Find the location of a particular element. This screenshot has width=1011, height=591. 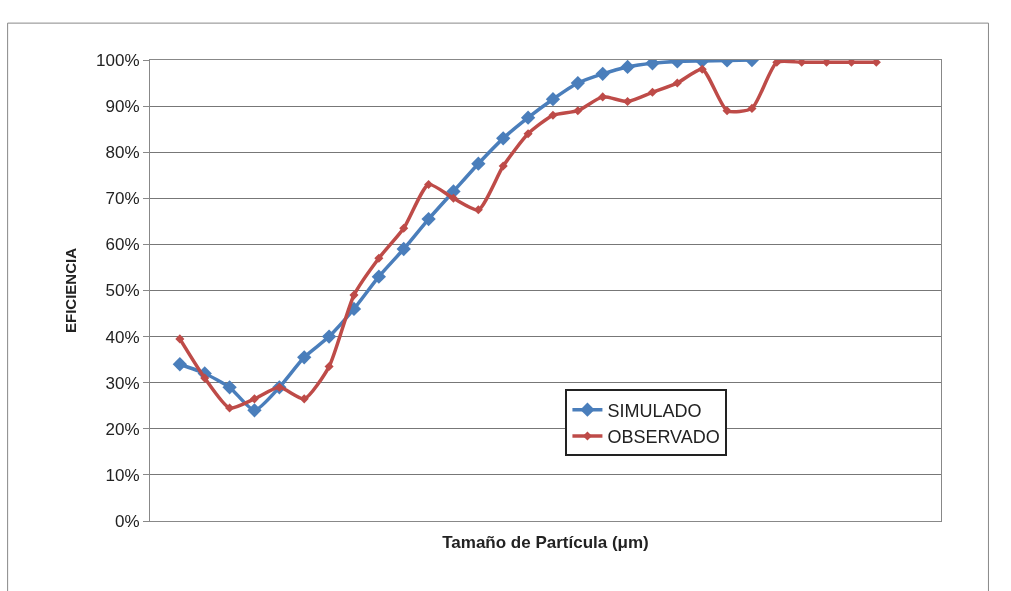

y-tick-label: 30% is located at coordinates (122, 383).